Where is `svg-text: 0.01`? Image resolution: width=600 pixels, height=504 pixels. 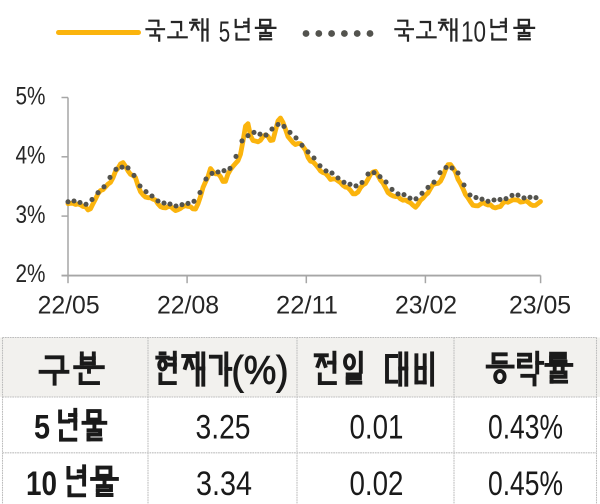 svg-text: 0.01 is located at coordinates (377, 427).